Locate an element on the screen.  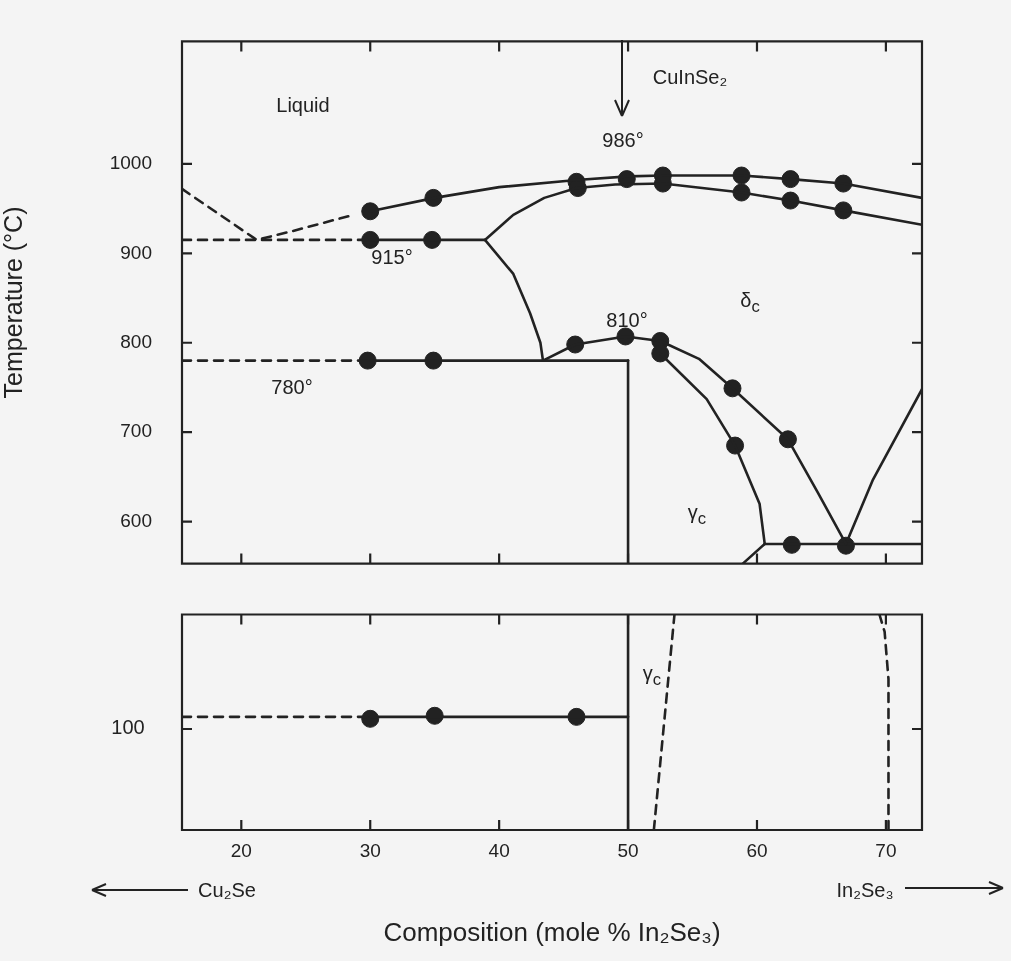
x-tick-label: 20 is located at coordinates (241, 850).